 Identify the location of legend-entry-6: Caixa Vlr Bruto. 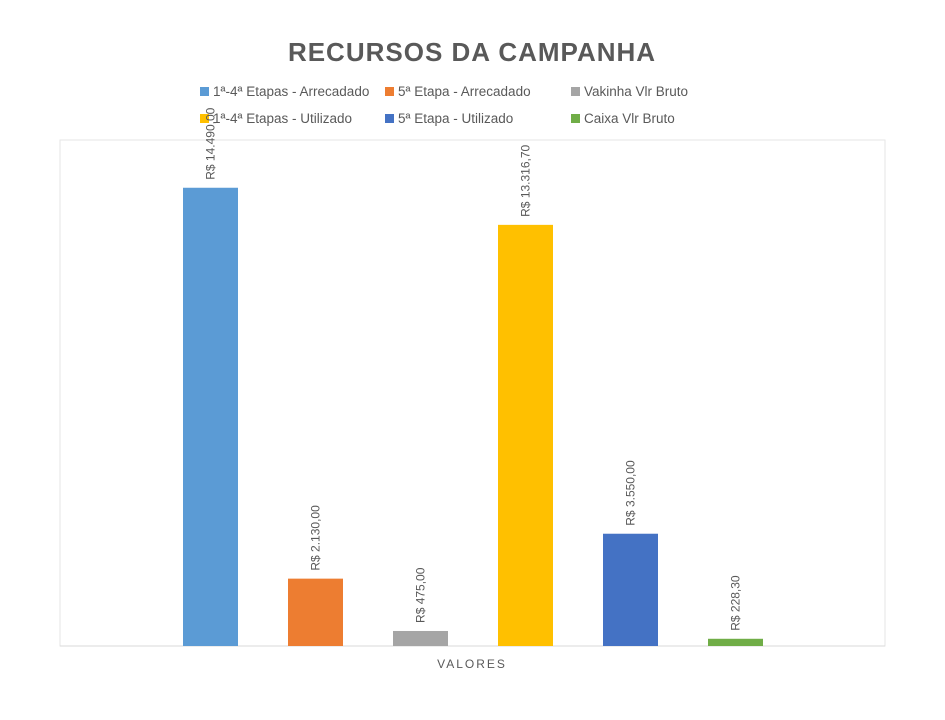
(629, 118).